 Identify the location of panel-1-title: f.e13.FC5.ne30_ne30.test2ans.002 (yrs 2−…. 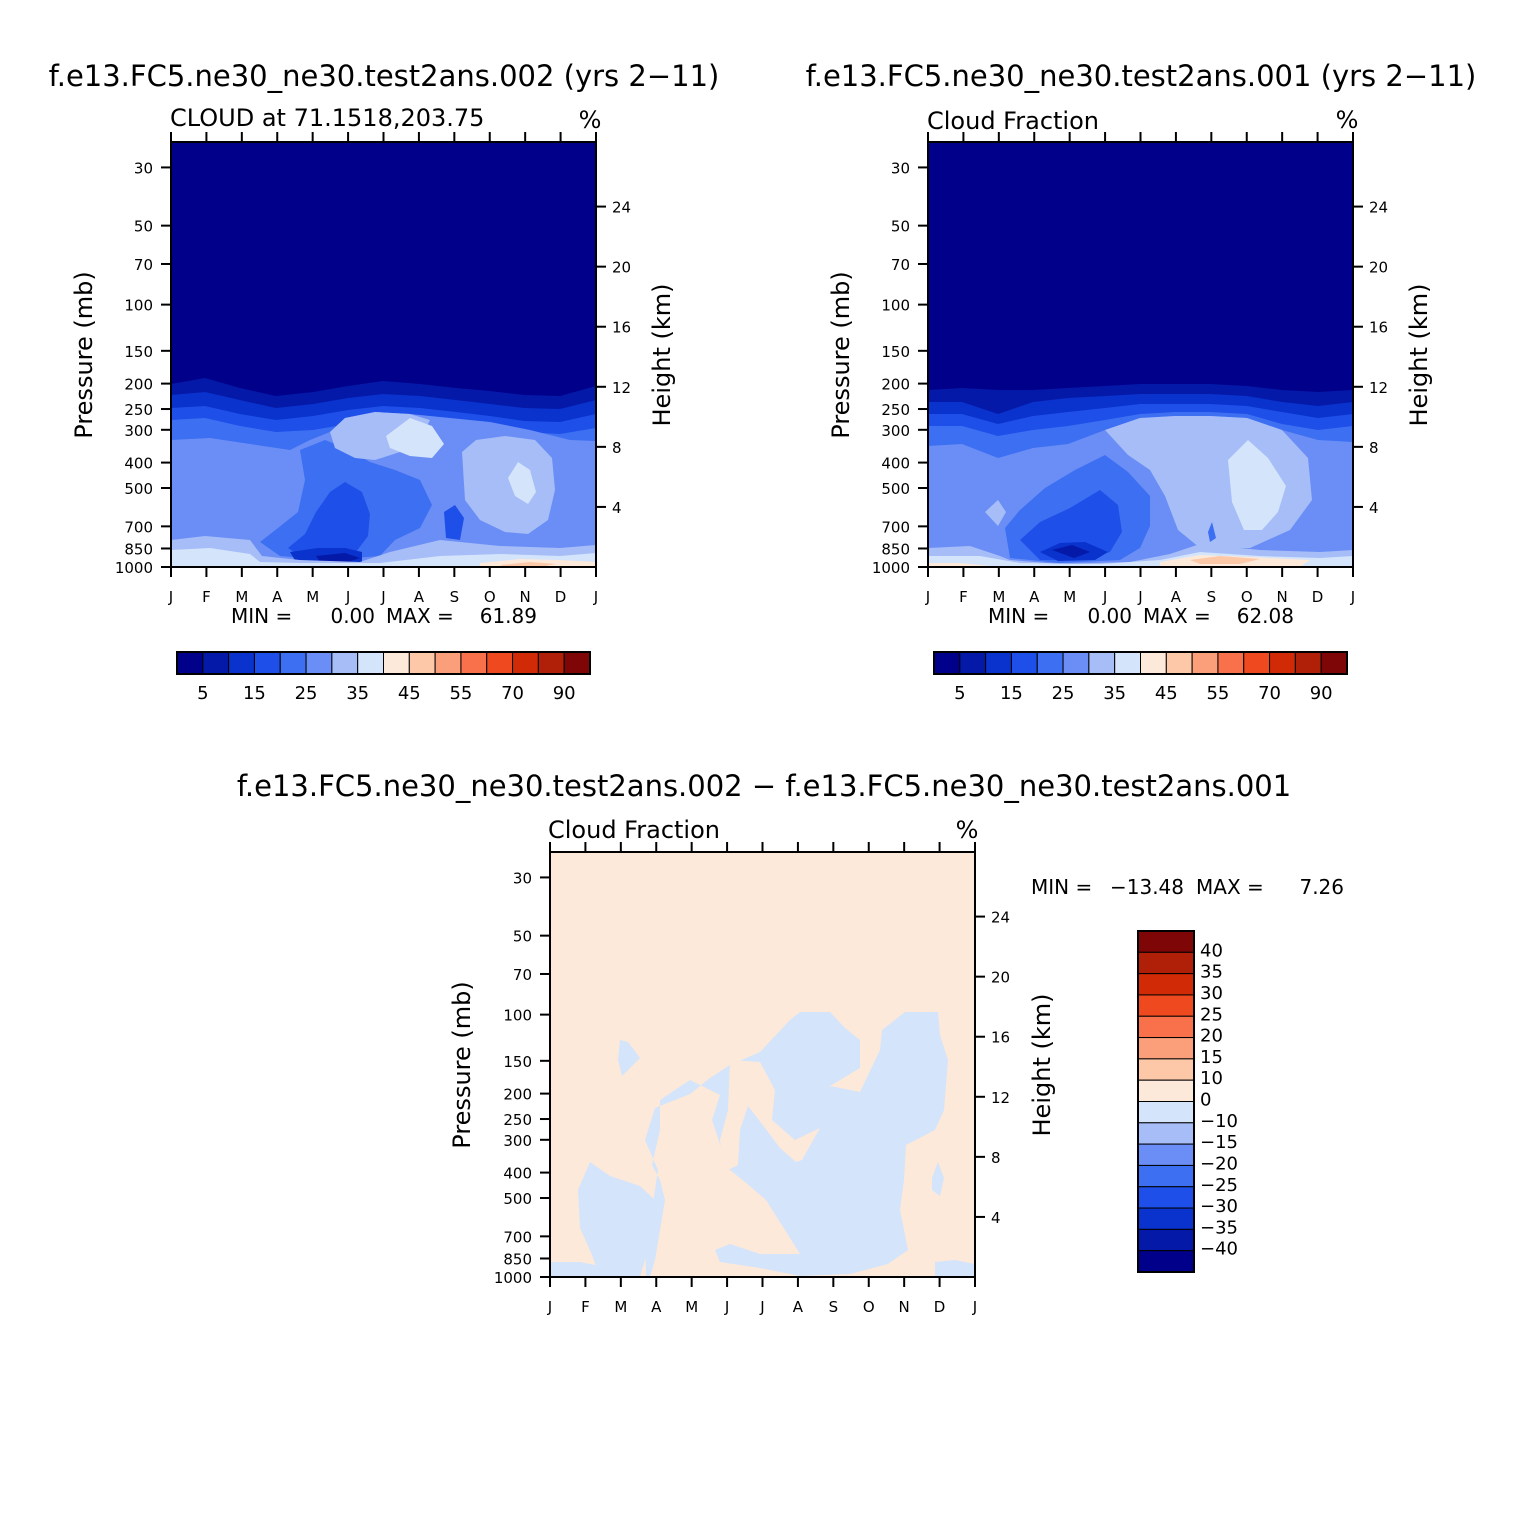
(384, 76).